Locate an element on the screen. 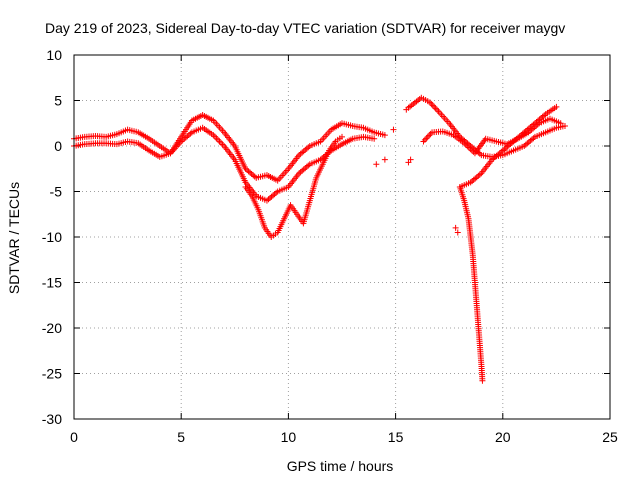  x-axis-label: GPS time / hours is located at coordinates (340, 466).